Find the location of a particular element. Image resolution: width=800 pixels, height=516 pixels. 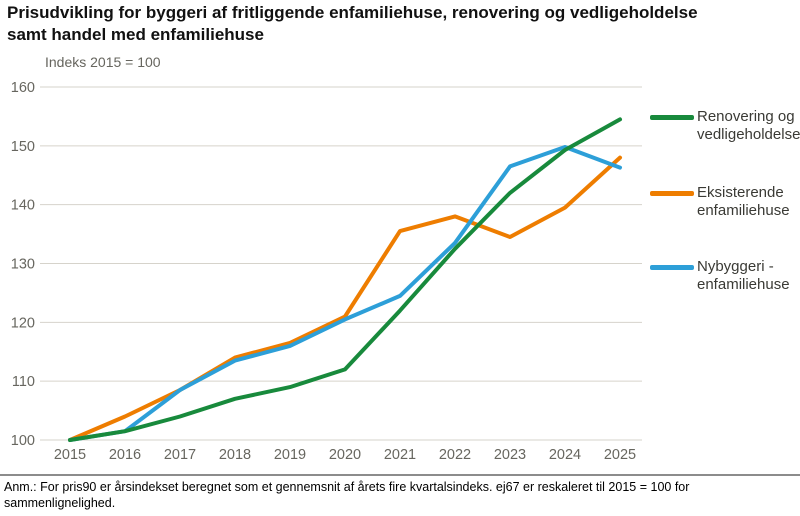

x-tick-label: 2024 is located at coordinates (565, 455).